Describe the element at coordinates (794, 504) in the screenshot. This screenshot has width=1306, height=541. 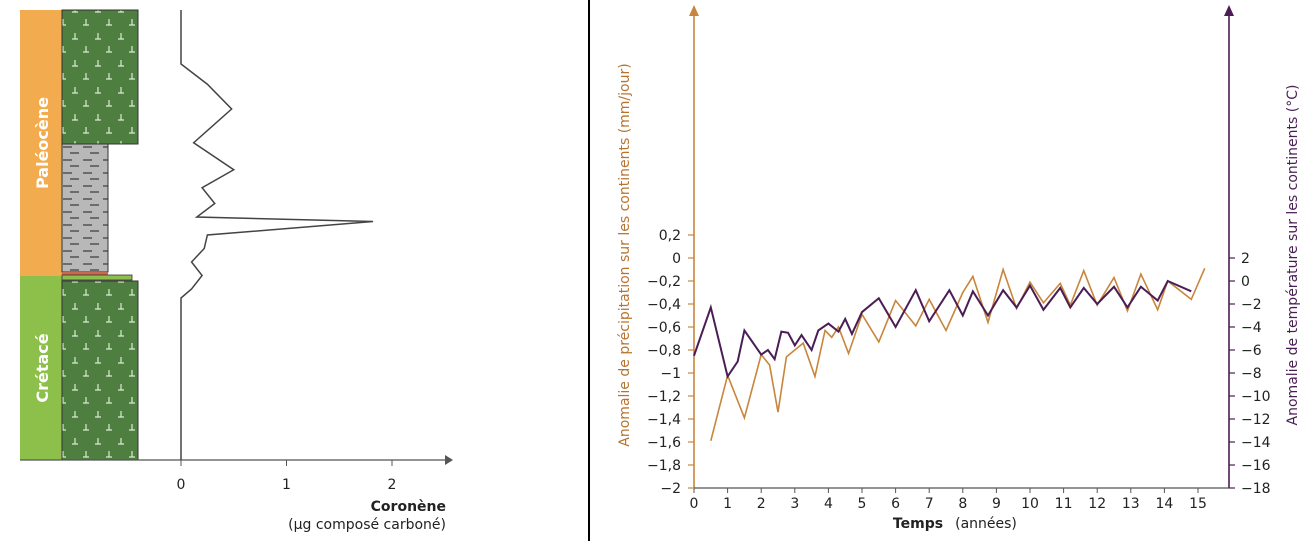
I see `x-tick-label: 3` at that location.